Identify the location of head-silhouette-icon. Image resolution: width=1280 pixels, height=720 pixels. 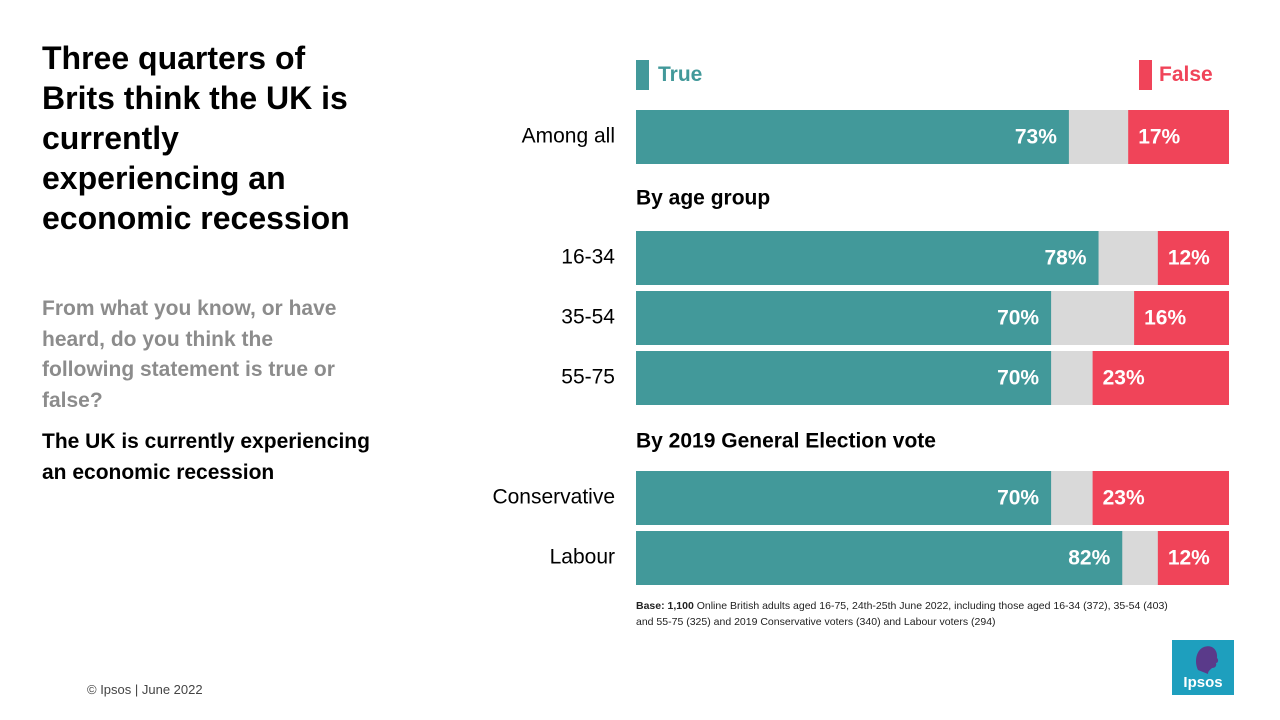
(1207, 660).